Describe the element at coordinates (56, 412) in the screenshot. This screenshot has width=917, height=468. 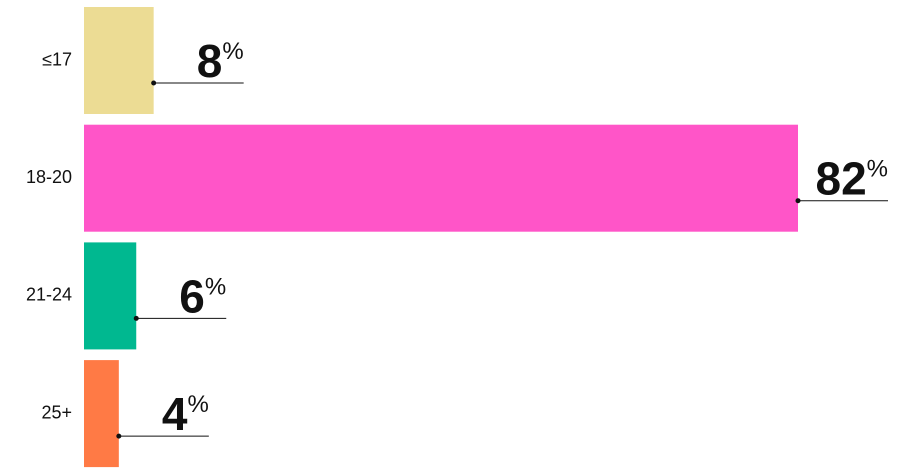
I see `category-label: 25+` at that location.